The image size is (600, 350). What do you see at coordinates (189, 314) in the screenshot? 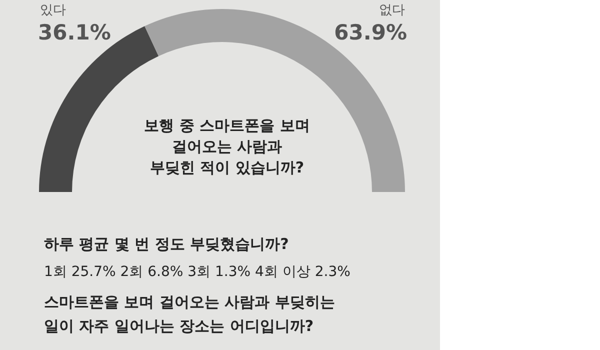
I see `text: 스마트폰을 보며 걸어오는 사람과 부딪히는 일이 자주 일어나는 장소는 어디입니까?` at bounding box center [189, 314].